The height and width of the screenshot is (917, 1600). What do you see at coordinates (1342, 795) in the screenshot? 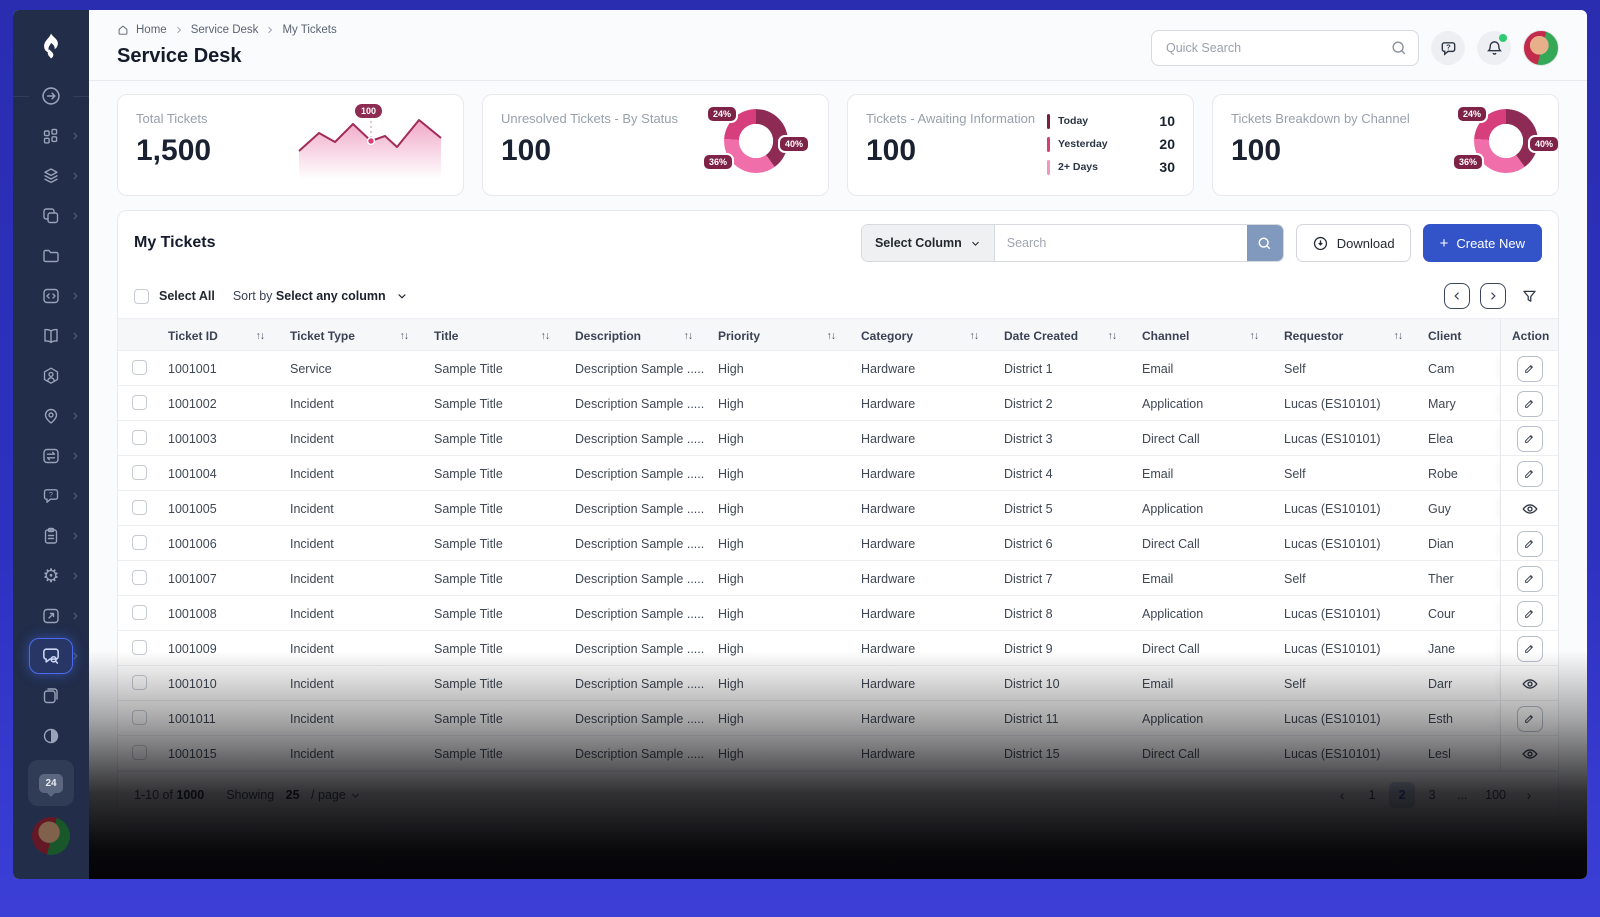
I see `prev-page-button: ‹` at bounding box center [1342, 795].